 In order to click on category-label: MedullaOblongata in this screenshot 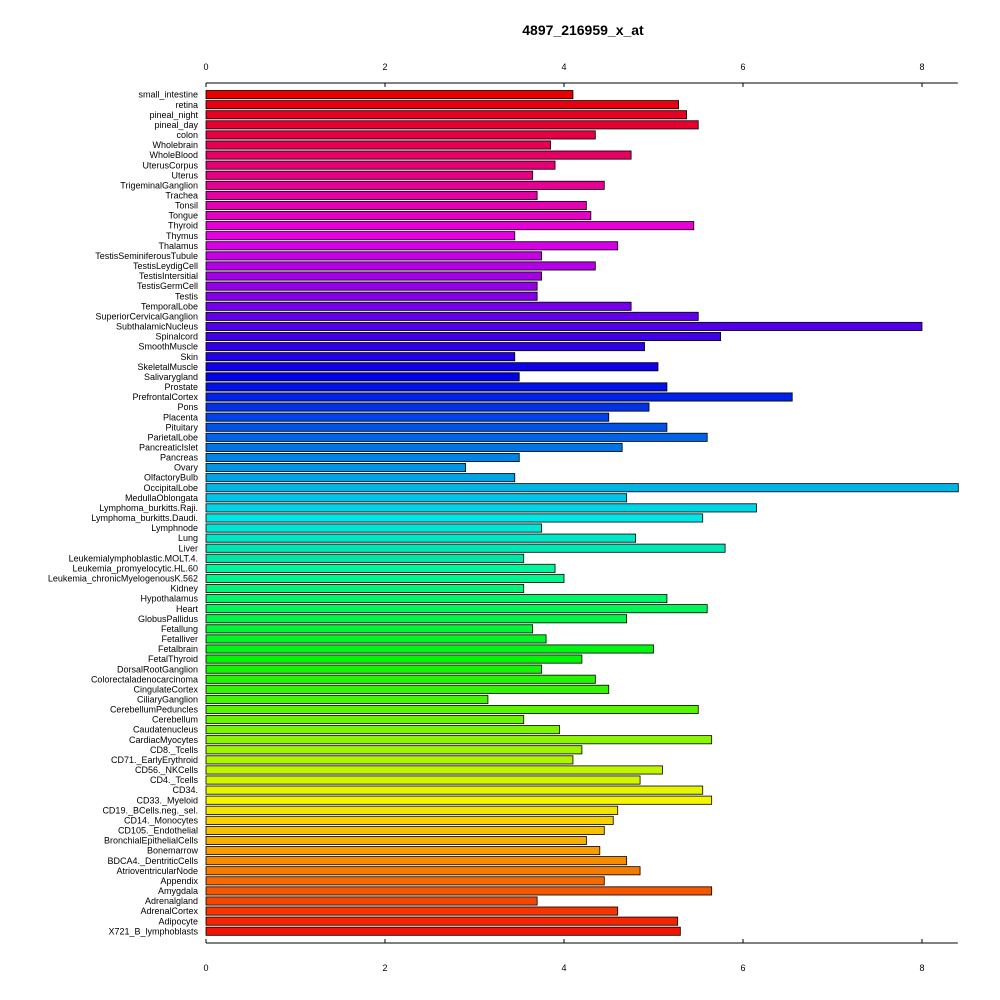, I will do `click(161, 498)`.